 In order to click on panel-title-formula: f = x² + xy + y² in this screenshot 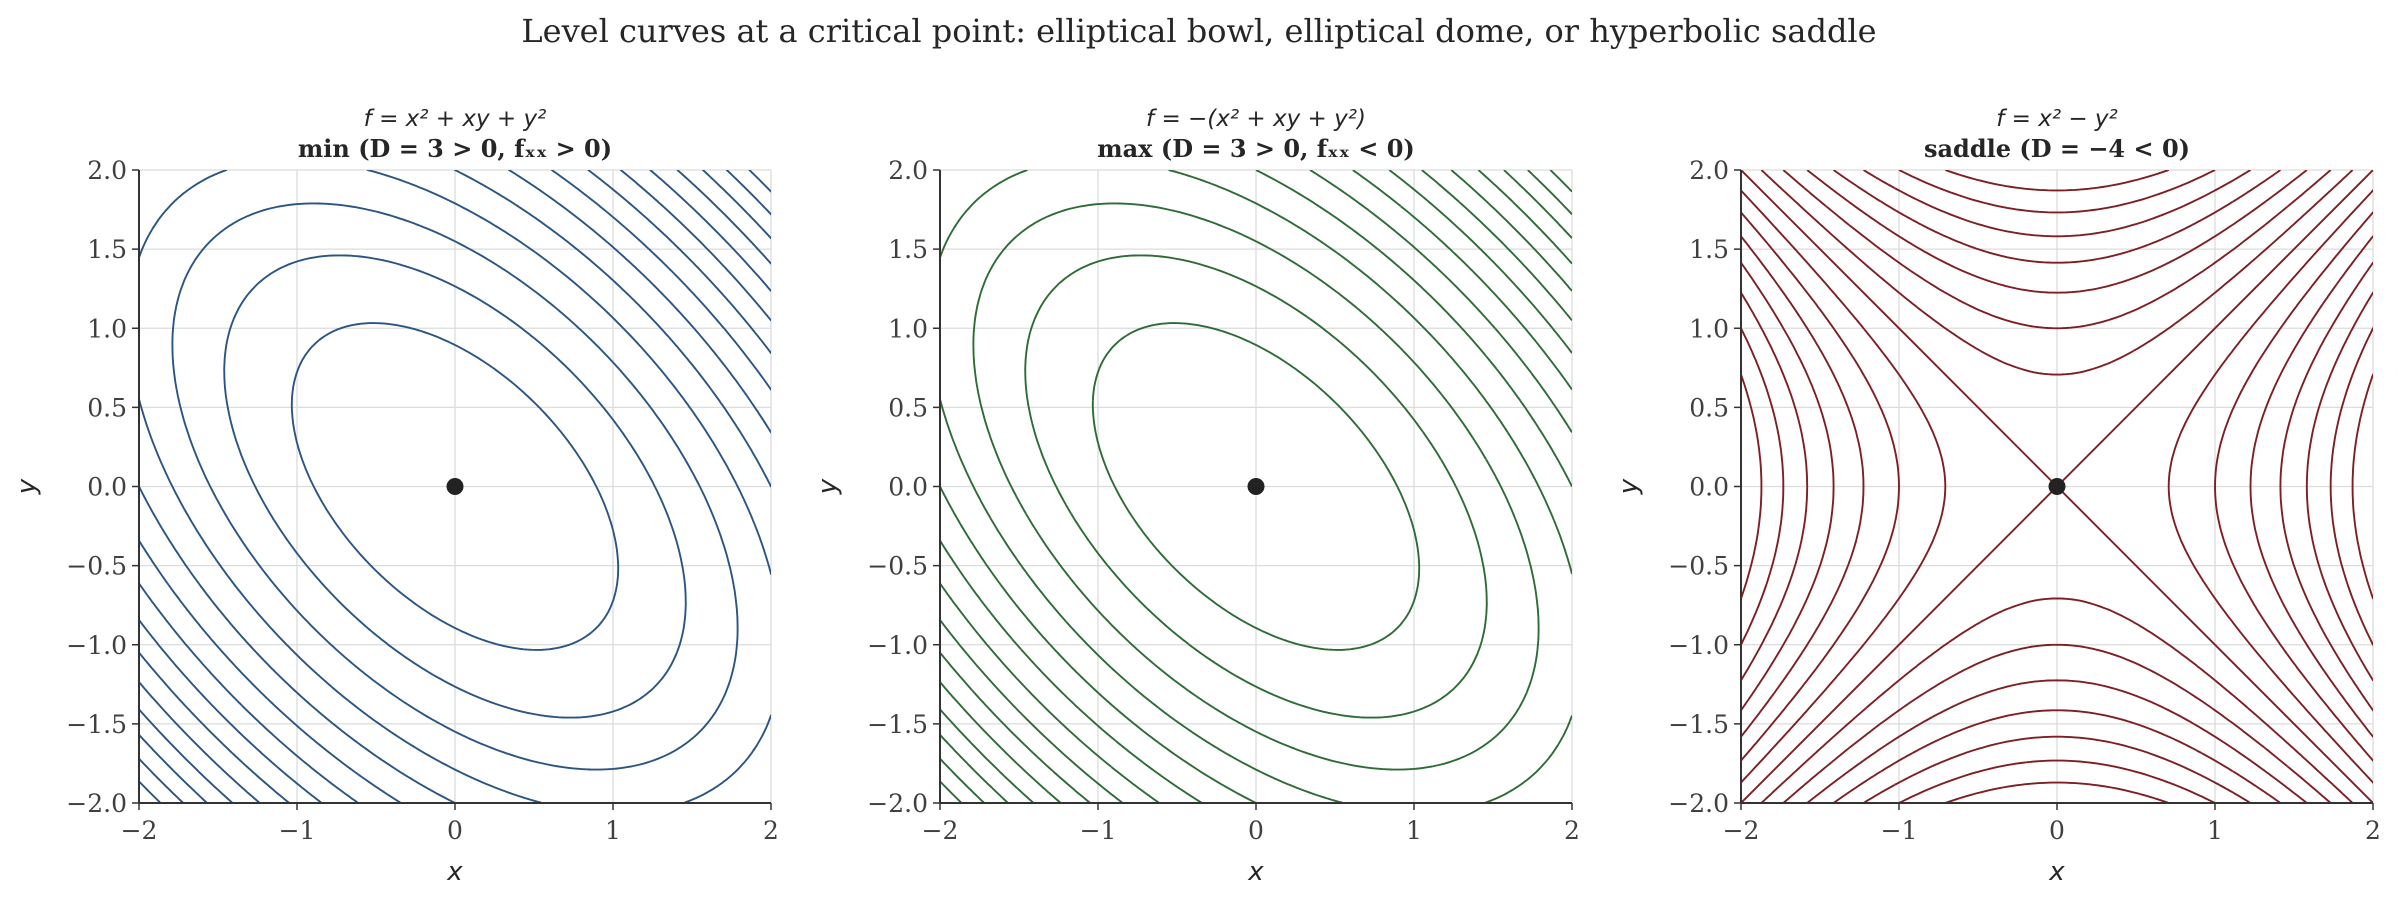, I will do `click(455, 119)`.